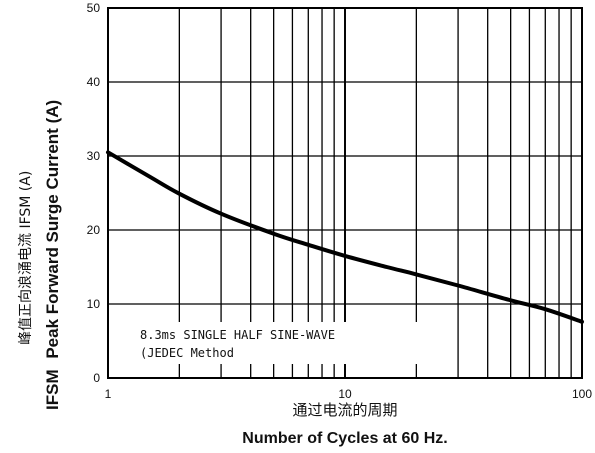 This screenshot has width=595, height=453. I want to click on y-axis-label-en: IFSM Peak Forward Surge Current (A), so click(52, 255).